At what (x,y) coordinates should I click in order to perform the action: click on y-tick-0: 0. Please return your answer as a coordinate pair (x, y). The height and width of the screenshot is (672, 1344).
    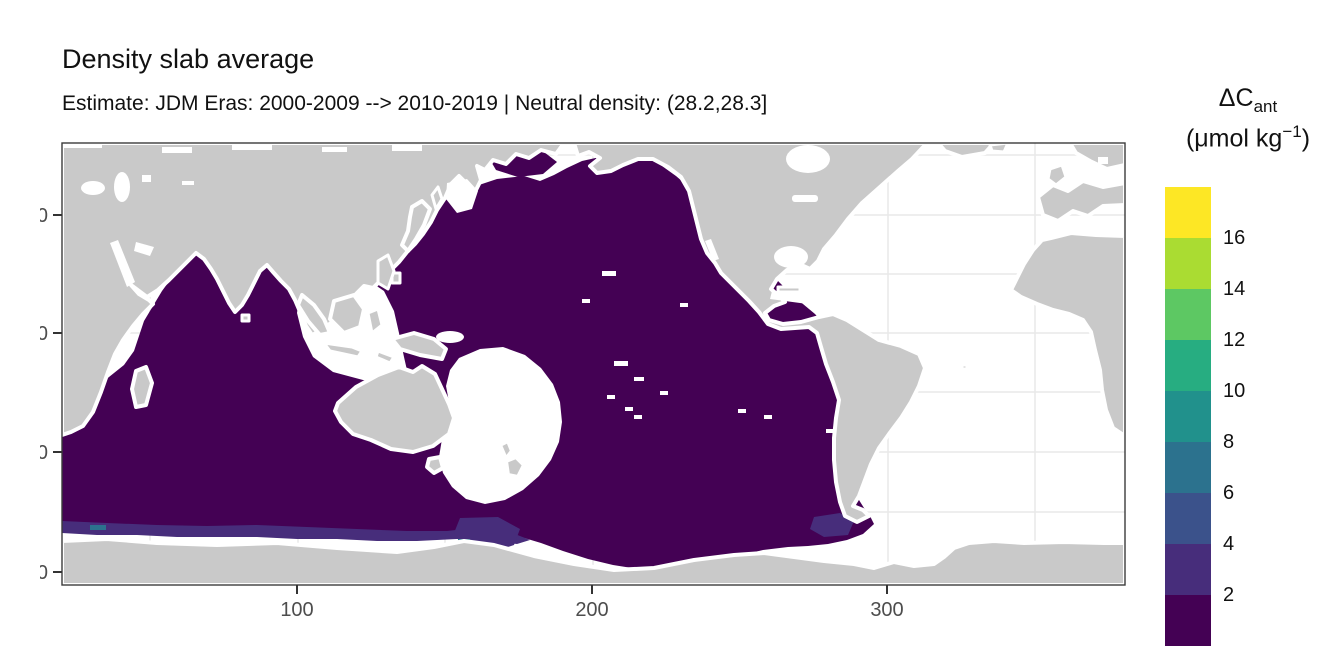
    Looking at the image, I should click on (44, 334).